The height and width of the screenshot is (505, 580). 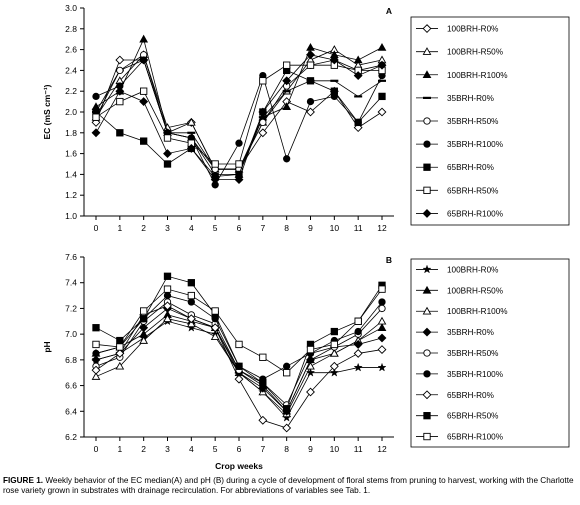 I want to click on series-35BRH-R0%, so click(x=239, y=114).